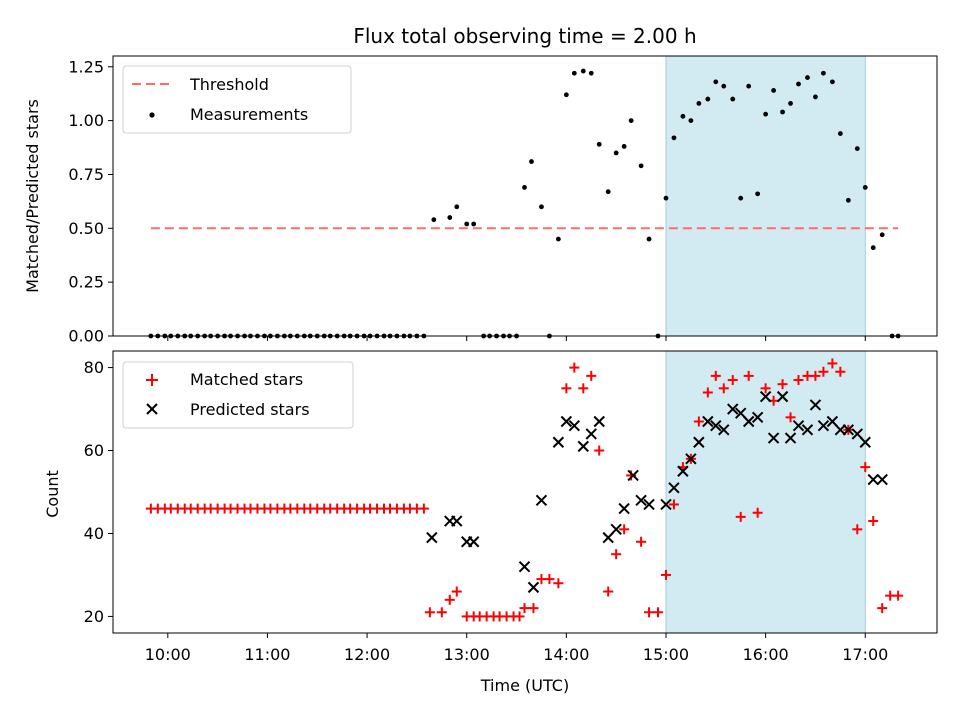 The height and width of the screenshot is (720, 960). I want to click on matched-legend-label: Matched stars, so click(246, 379).